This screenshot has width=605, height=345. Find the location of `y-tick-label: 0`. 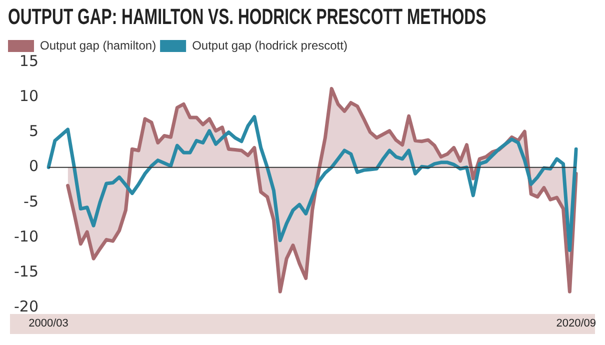

y-tick-label: 0 is located at coordinates (33, 166).